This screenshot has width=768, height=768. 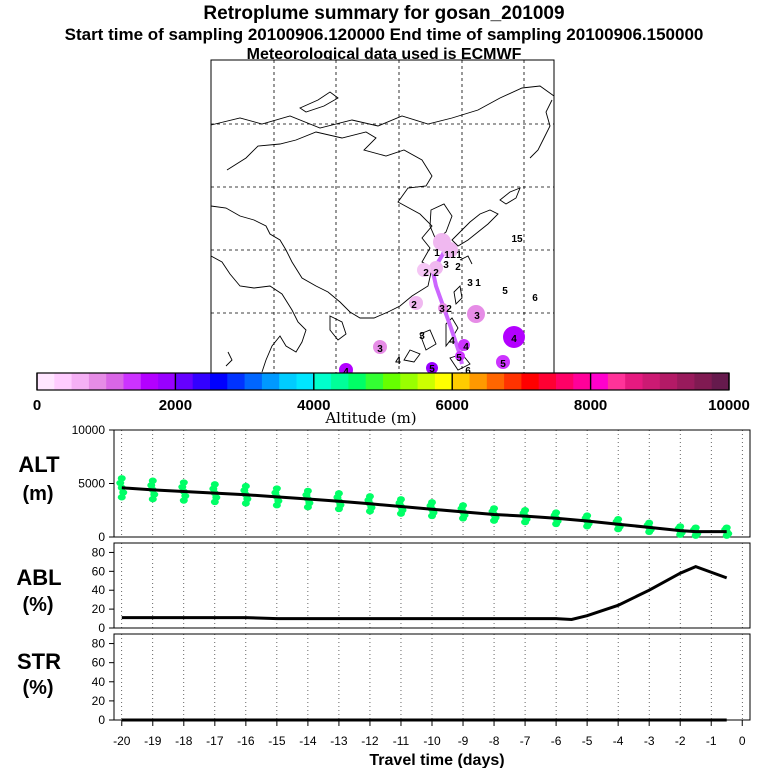 What do you see at coordinates (556, 741) in the screenshot?
I see `x-tick-label: -6` at bounding box center [556, 741].